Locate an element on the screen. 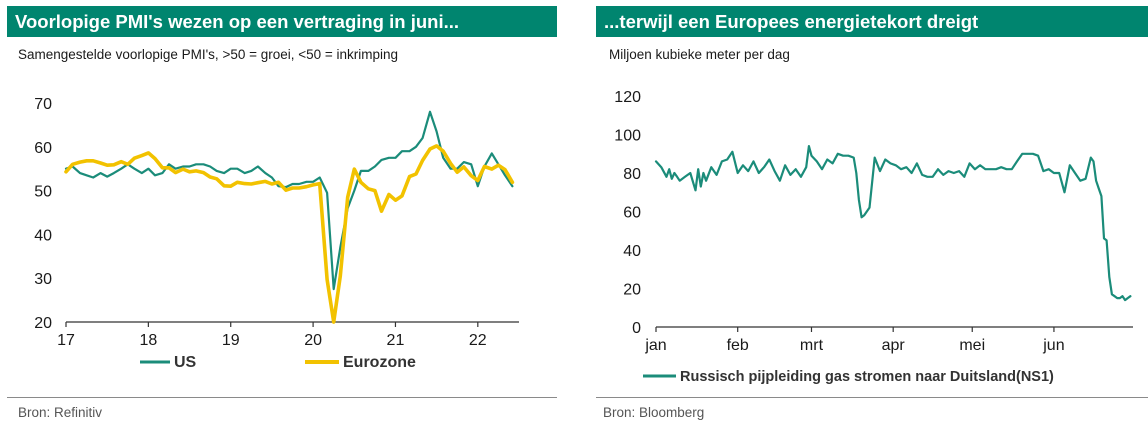  y-tick-label: 80 is located at coordinates (632, 174).